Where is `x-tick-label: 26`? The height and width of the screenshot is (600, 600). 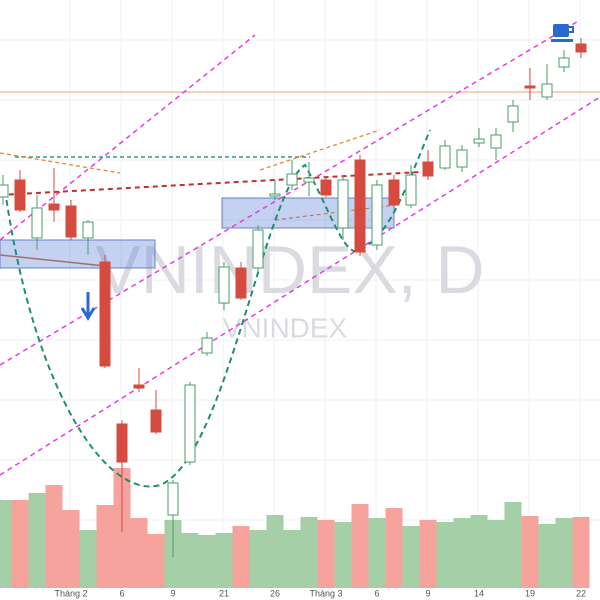
x-tick-label: 26 is located at coordinates (275, 593).